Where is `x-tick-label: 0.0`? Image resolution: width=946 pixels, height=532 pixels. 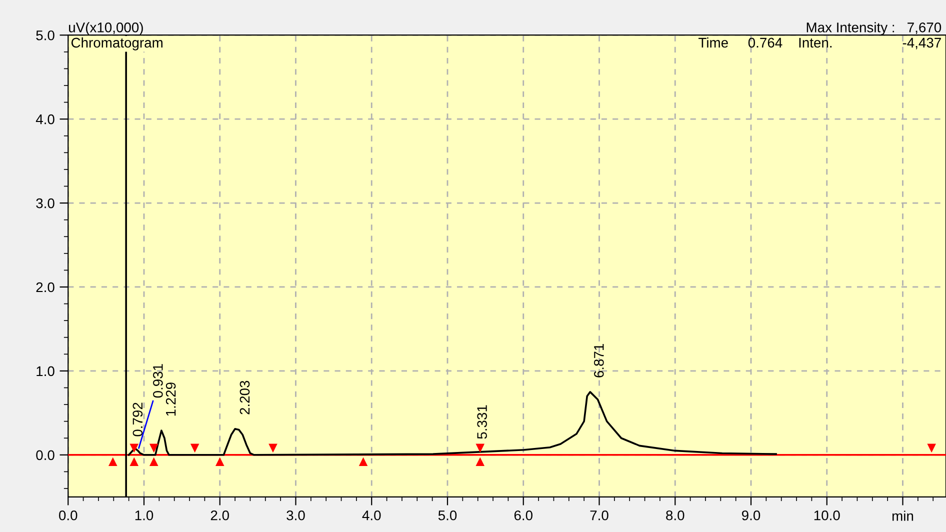 x-tick-label: 0.0 is located at coordinates (68, 515).